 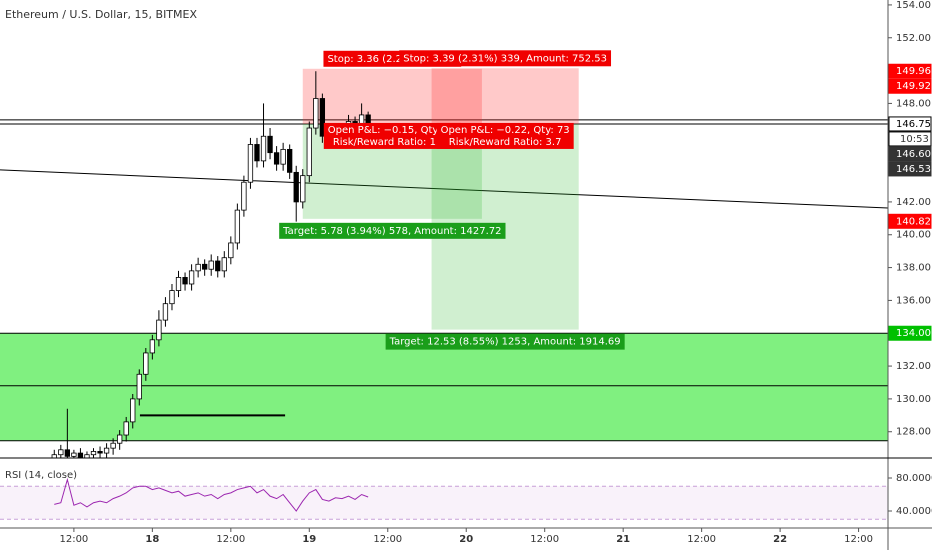 What do you see at coordinates (914, 139) in the screenshot?
I see `countdown: 10:53` at bounding box center [914, 139].